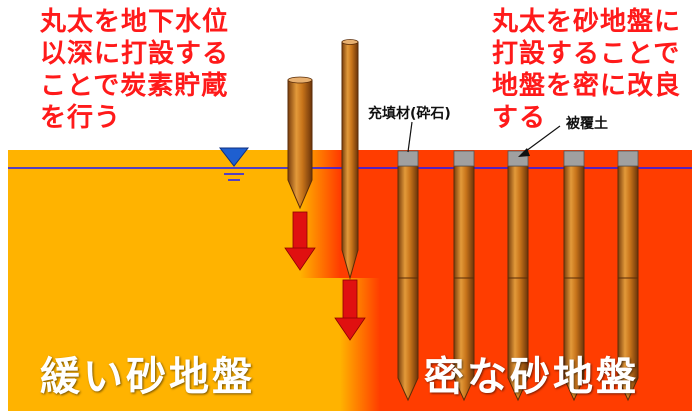 This screenshot has width=692, height=411. Describe the element at coordinates (587, 70) in the screenshot. I see `ground-improvement-caption: 丸太を砂地盤に 打設することで 地盤を密に改良 する` at that location.